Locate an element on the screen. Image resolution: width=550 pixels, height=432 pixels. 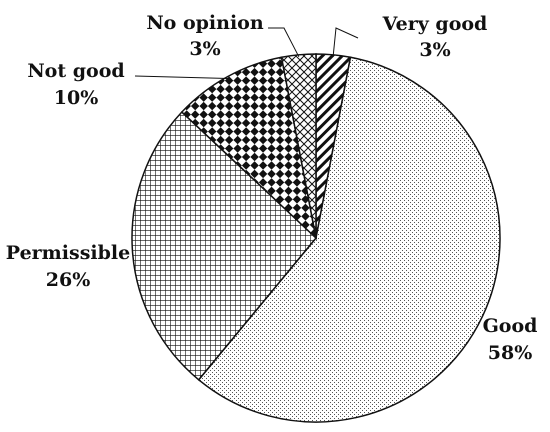
slice-value-not-good: 10% is located at coordinates (76, 98).